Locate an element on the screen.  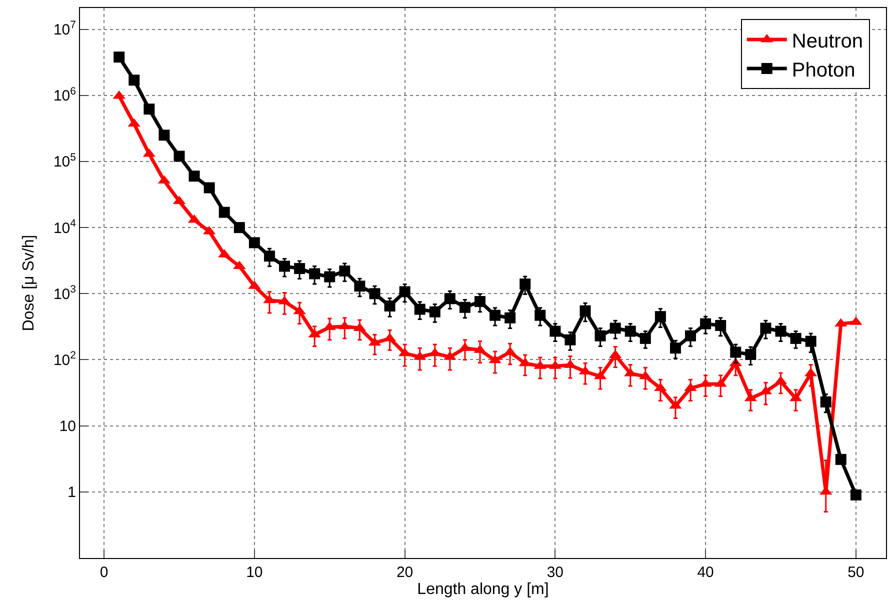
x-tick-label: 10 is located at coordinates (254, 572).